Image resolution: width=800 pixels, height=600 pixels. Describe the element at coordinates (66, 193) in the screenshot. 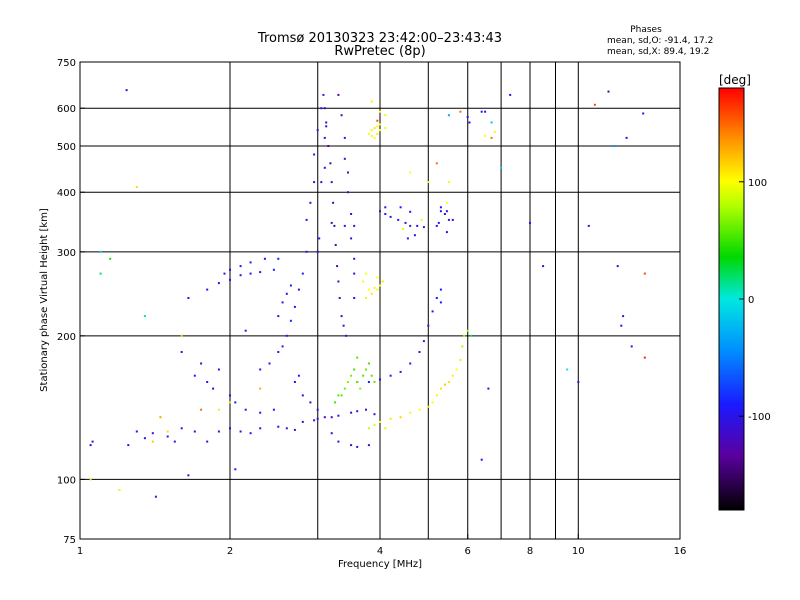

I see `y-tick-label: 400` at that location.